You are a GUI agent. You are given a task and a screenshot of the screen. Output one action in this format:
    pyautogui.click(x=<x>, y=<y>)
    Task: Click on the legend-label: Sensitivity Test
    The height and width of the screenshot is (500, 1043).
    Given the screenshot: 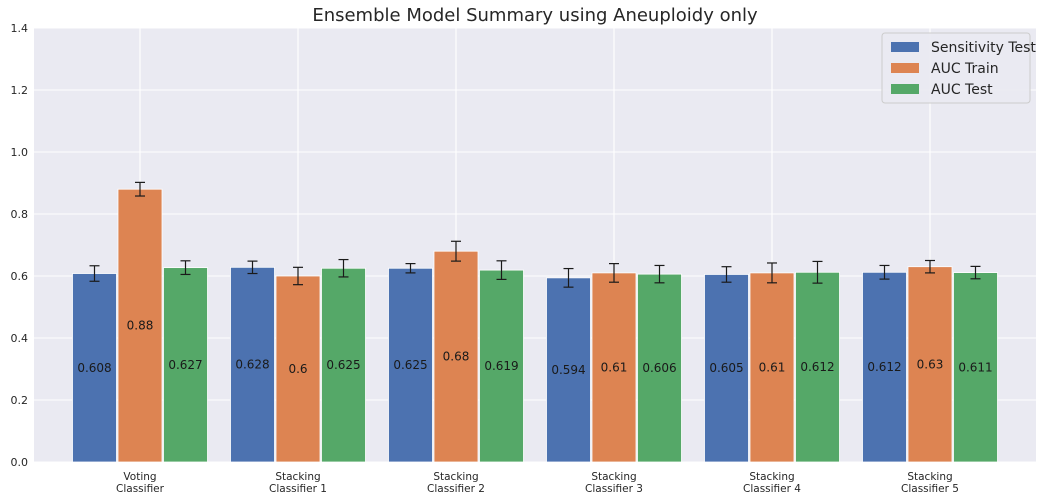 What is the action you would take?
    pyautogui.click(x=983, y=48)
    